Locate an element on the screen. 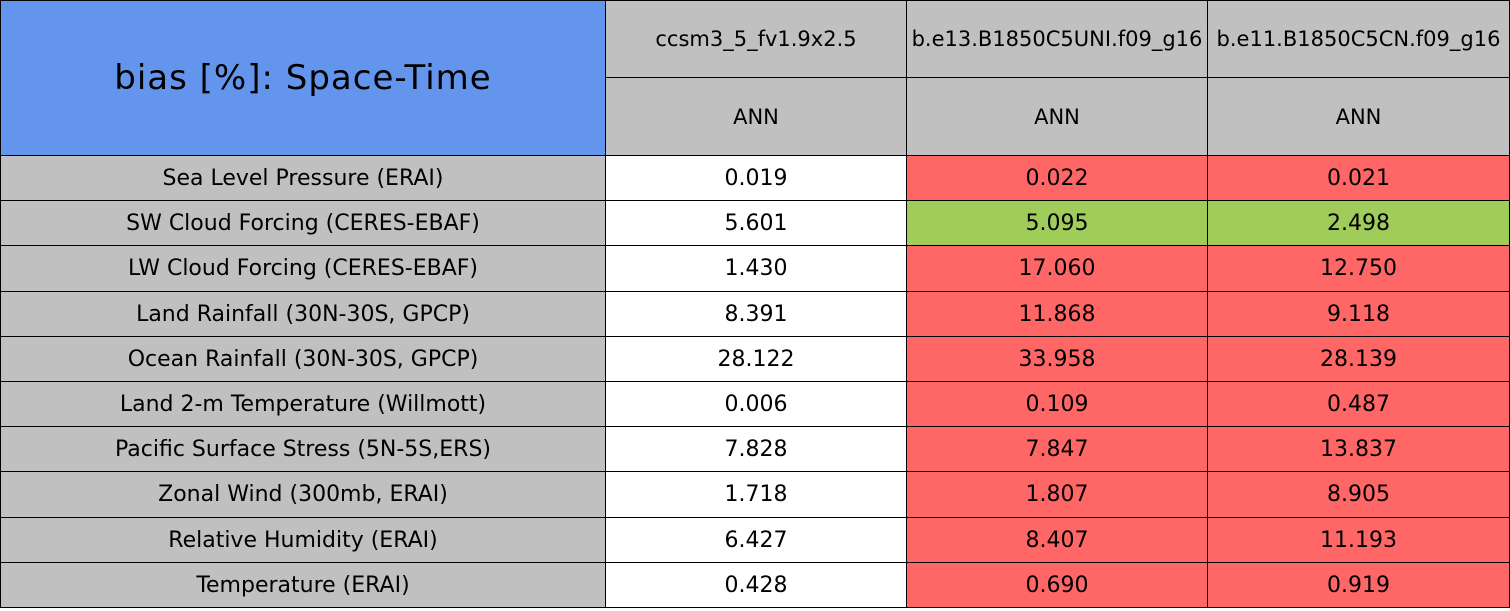 The width and height of the screenshot is (1510, 611). row-label-text: Ocean Rainfall (30N-30S, GPCP) is located at coordinates (303, 359).